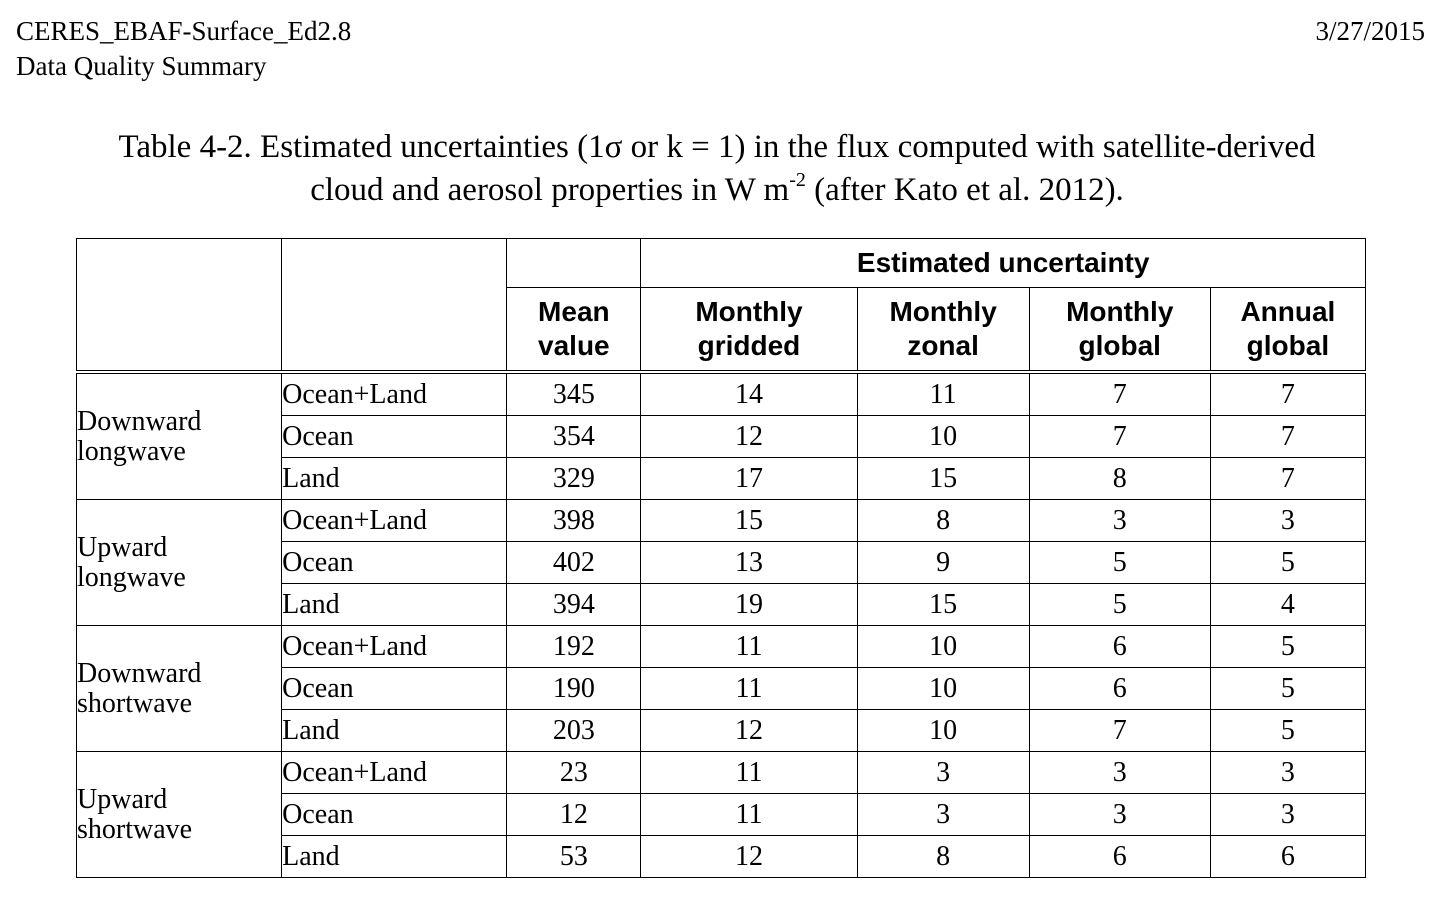 The width and height of the screenshot is (1434, 908). I want to click on cell-monthly-gridded: 13, so click(749, 562).